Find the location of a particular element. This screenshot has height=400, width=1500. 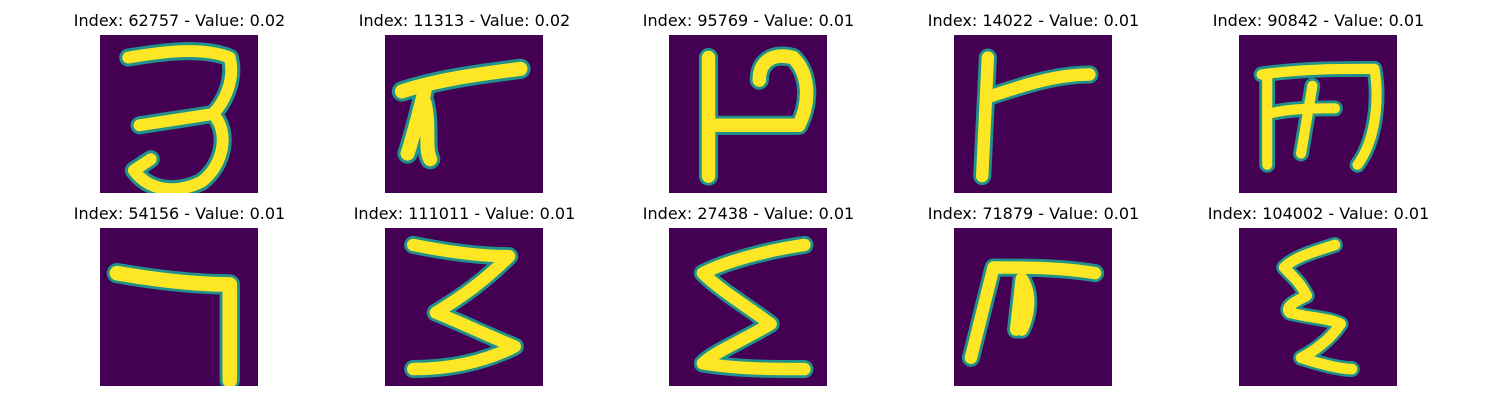

panel: Index: 111011 - Value: 0.01 is located at coordinates (464, 289).